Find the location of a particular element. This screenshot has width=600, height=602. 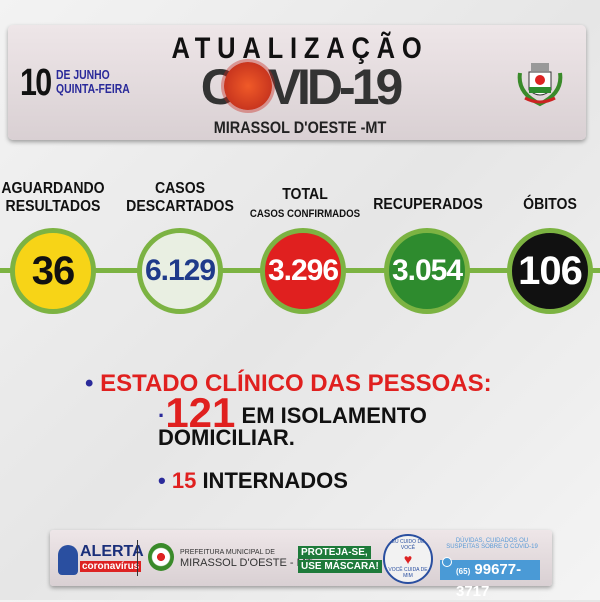

phone-ddd: (65) is located at coordinates (463, 571).